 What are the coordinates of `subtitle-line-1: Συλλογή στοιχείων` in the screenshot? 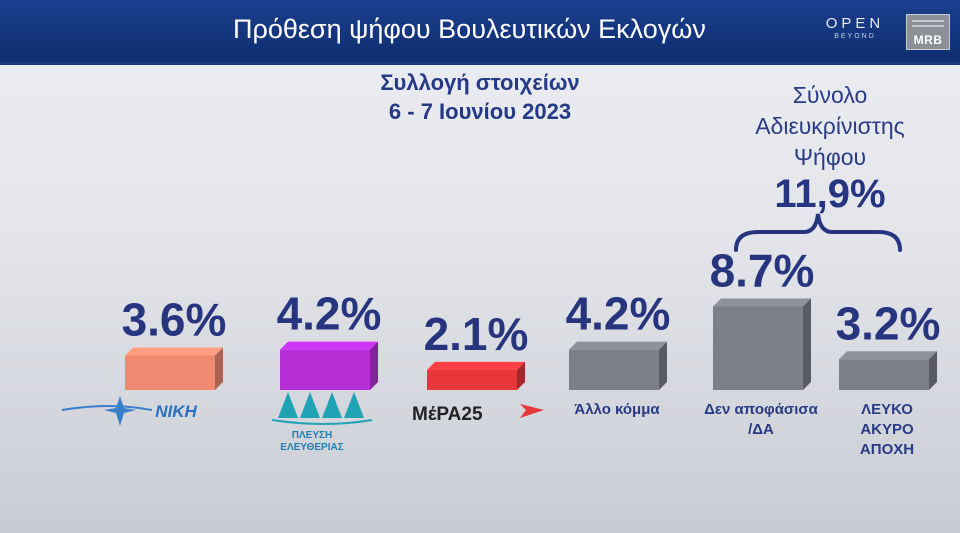 It's located at (480, 82).